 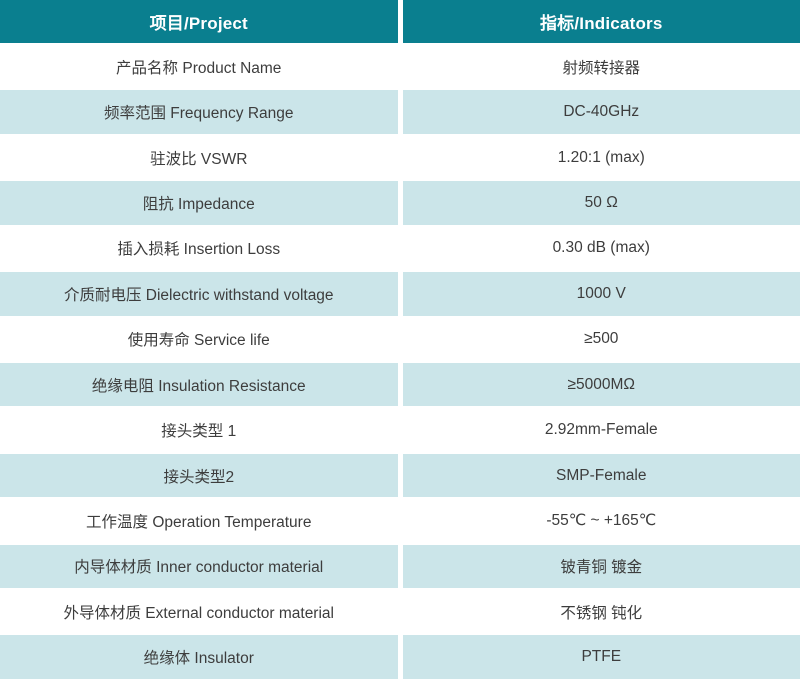 I want to click on indicator-cell: 1.20:1 (max), so click(x=601, y=157).